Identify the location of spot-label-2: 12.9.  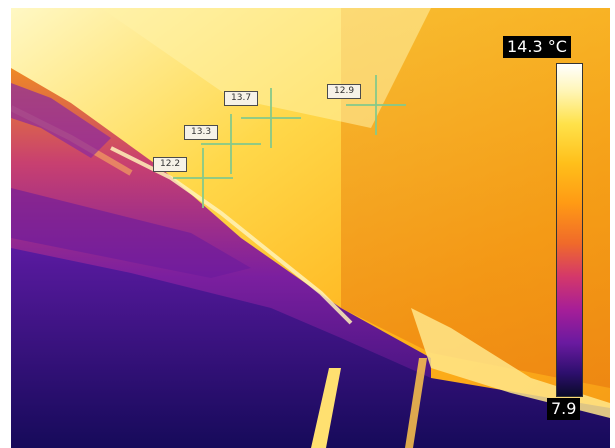
(344, 91).